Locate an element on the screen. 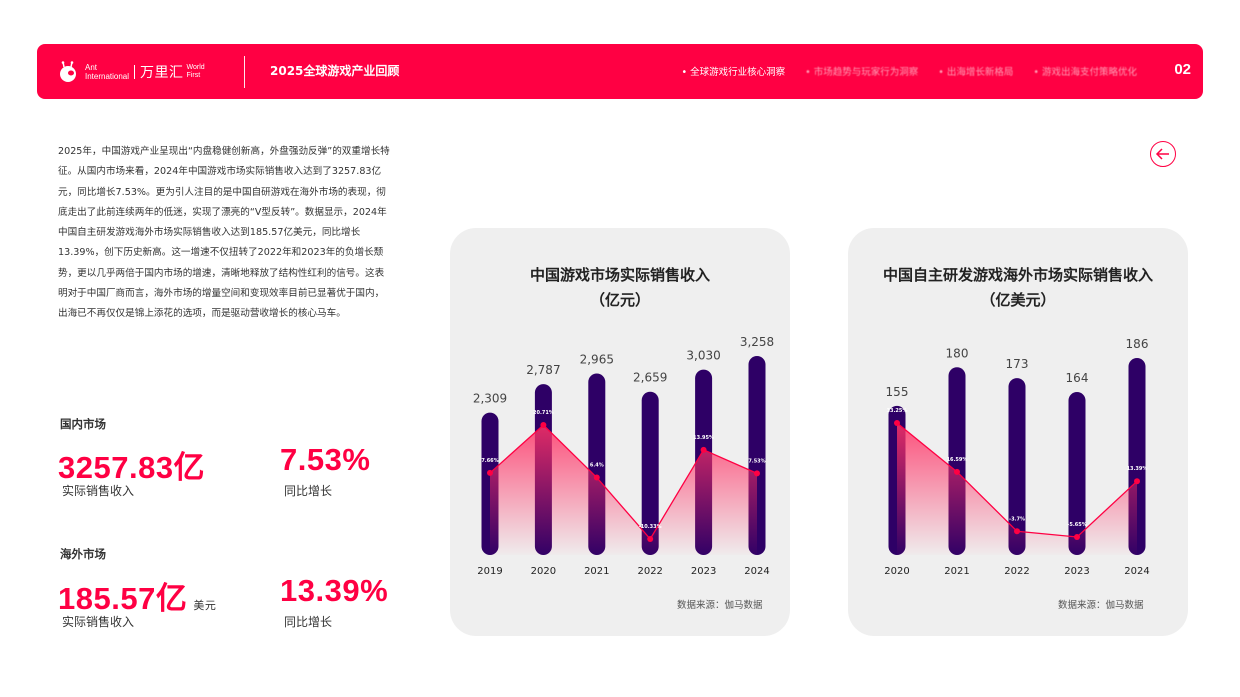 This screenshot has height=697, width=1240. bar-value-label: 180 is located at coordinates (957, 353).